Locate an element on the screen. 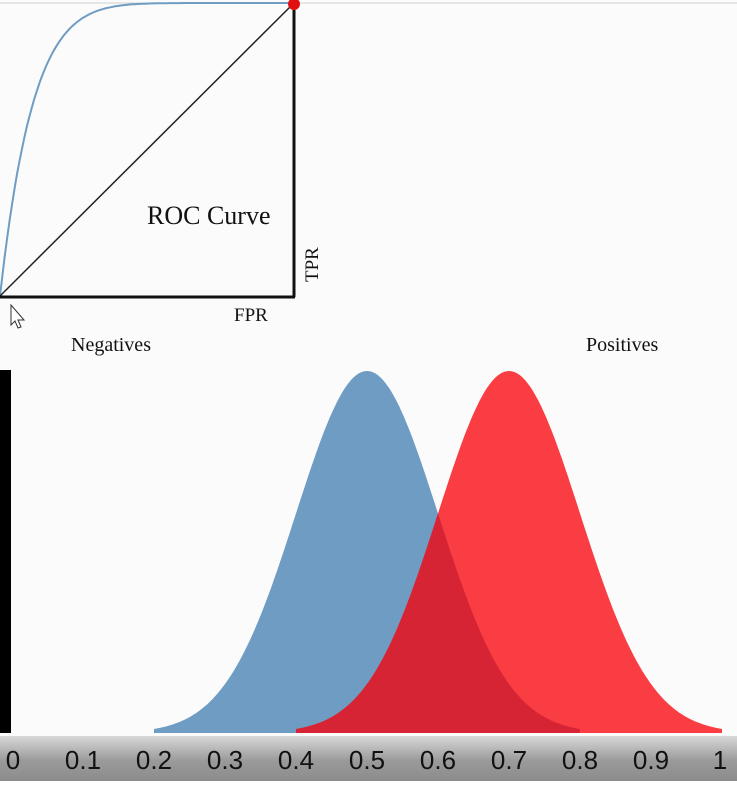 This screenshot has width=737, height=786. x-tick-label: 0.8 is located at coordinates (580, 760).